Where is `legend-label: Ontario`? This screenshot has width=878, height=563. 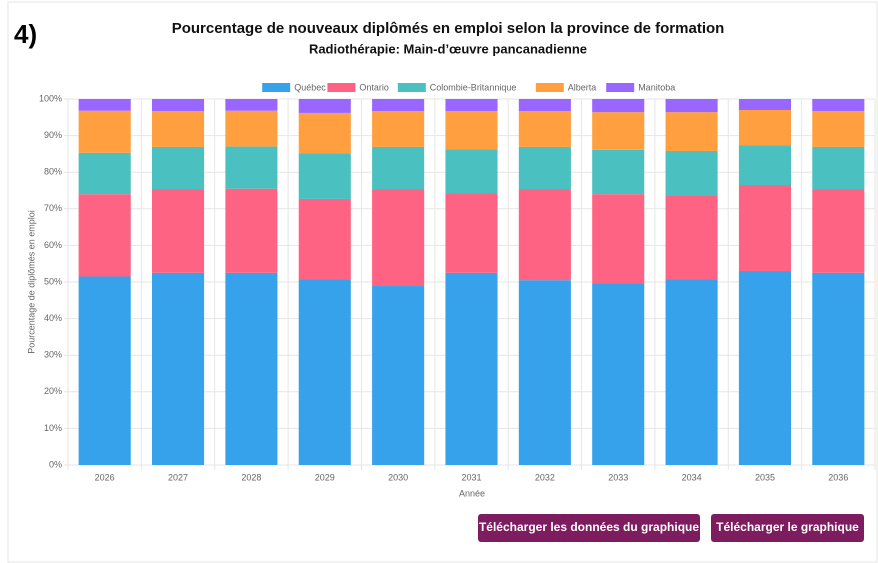 legend-label: Ontario is located at coordinates (374, 87).